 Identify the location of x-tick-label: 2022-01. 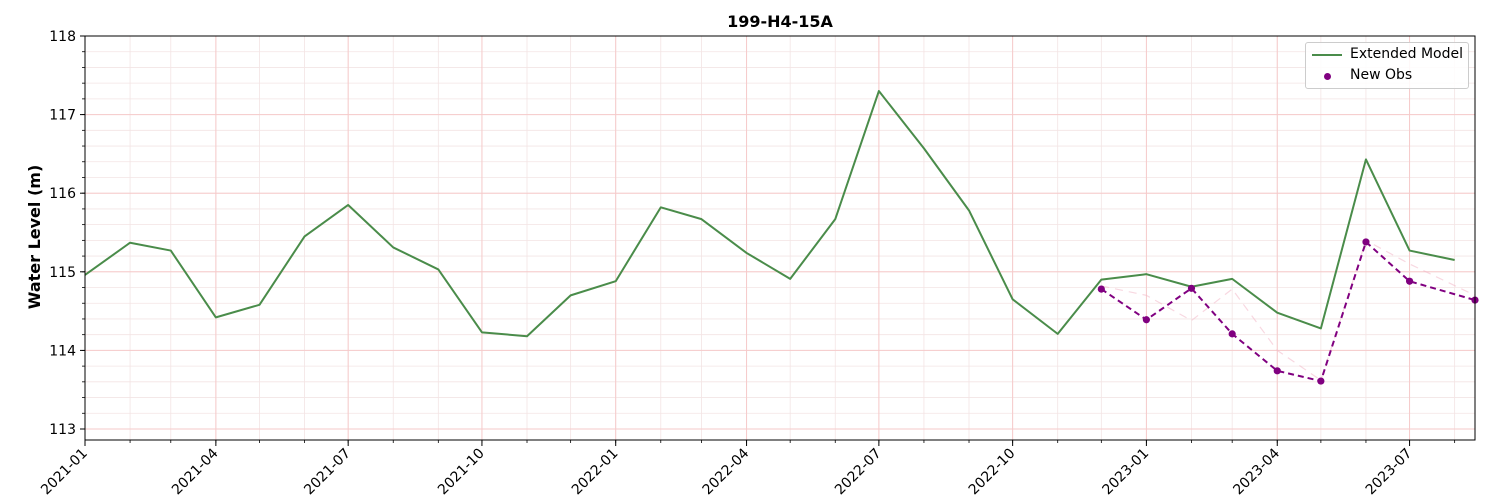
(595, 472).